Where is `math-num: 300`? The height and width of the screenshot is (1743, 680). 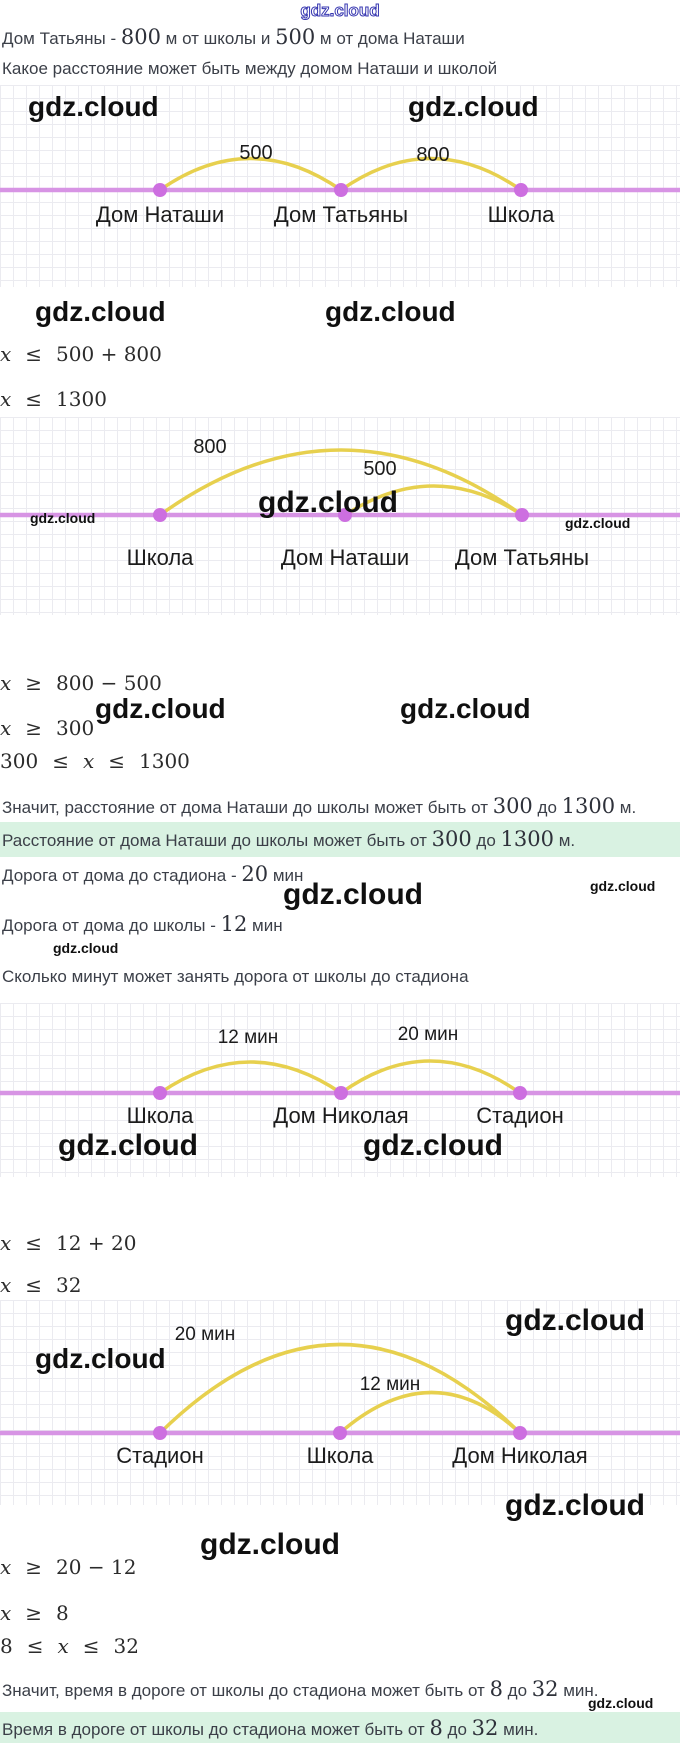
math-num: 300 is located at coordinates (19, 761).